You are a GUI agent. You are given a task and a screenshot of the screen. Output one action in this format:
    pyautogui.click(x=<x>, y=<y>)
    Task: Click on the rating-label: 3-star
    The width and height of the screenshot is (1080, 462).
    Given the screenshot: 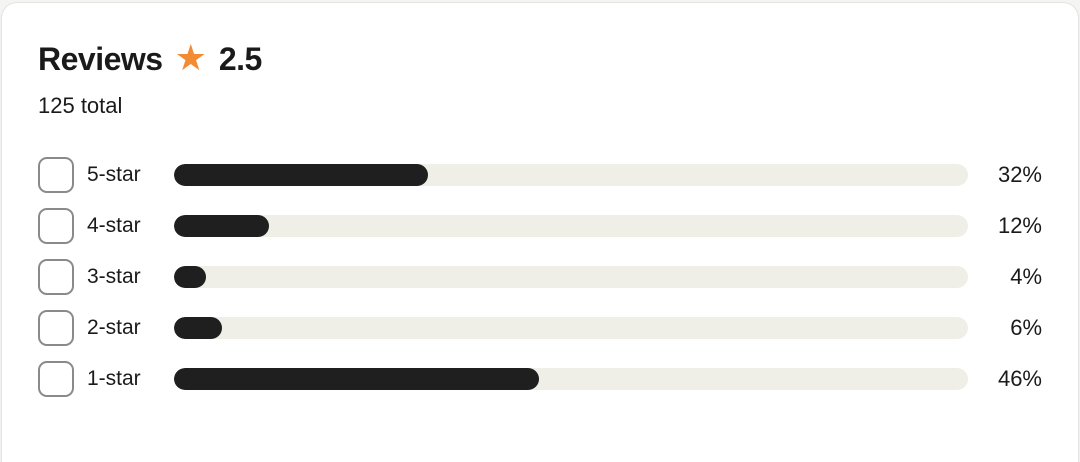 What is the action you would take?
    pyautogui.click(x=114, y=276)
    